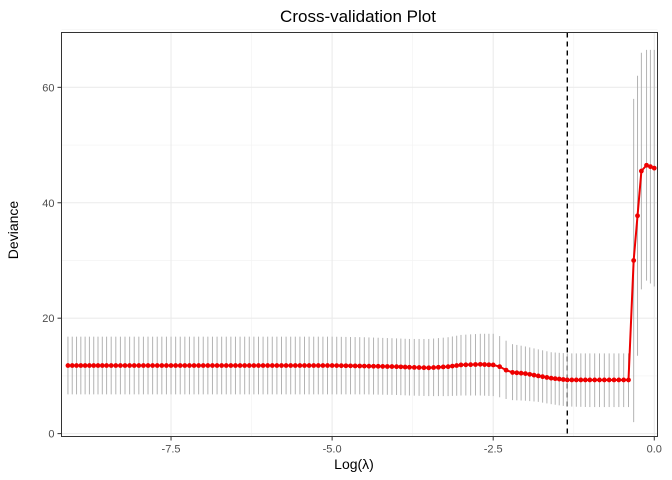  What do you see at coordinates (48, 88) in the screenshot?
I see `y-tick-label: 60` at bounding box center [48, 88].